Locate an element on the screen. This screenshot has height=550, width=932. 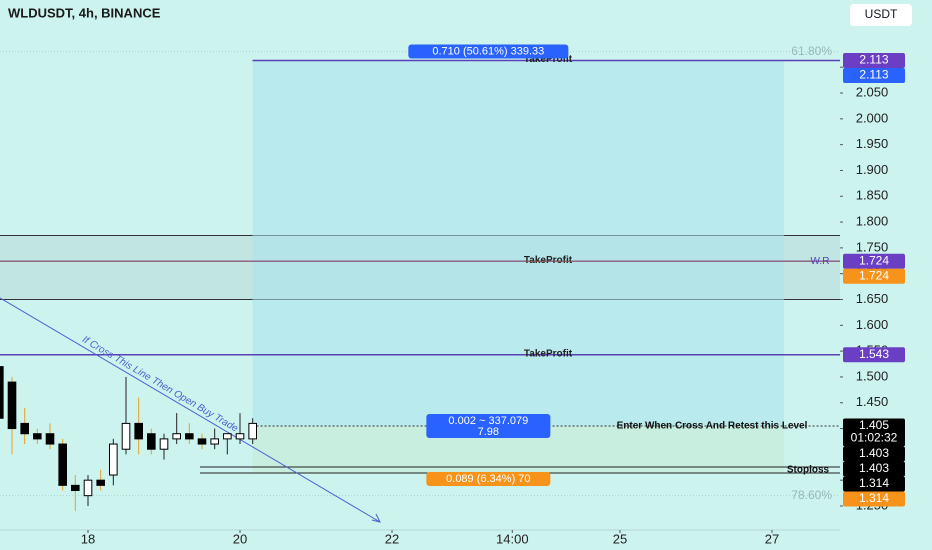
y-tick-label: 1.500 is located at coordinates (872, 375).